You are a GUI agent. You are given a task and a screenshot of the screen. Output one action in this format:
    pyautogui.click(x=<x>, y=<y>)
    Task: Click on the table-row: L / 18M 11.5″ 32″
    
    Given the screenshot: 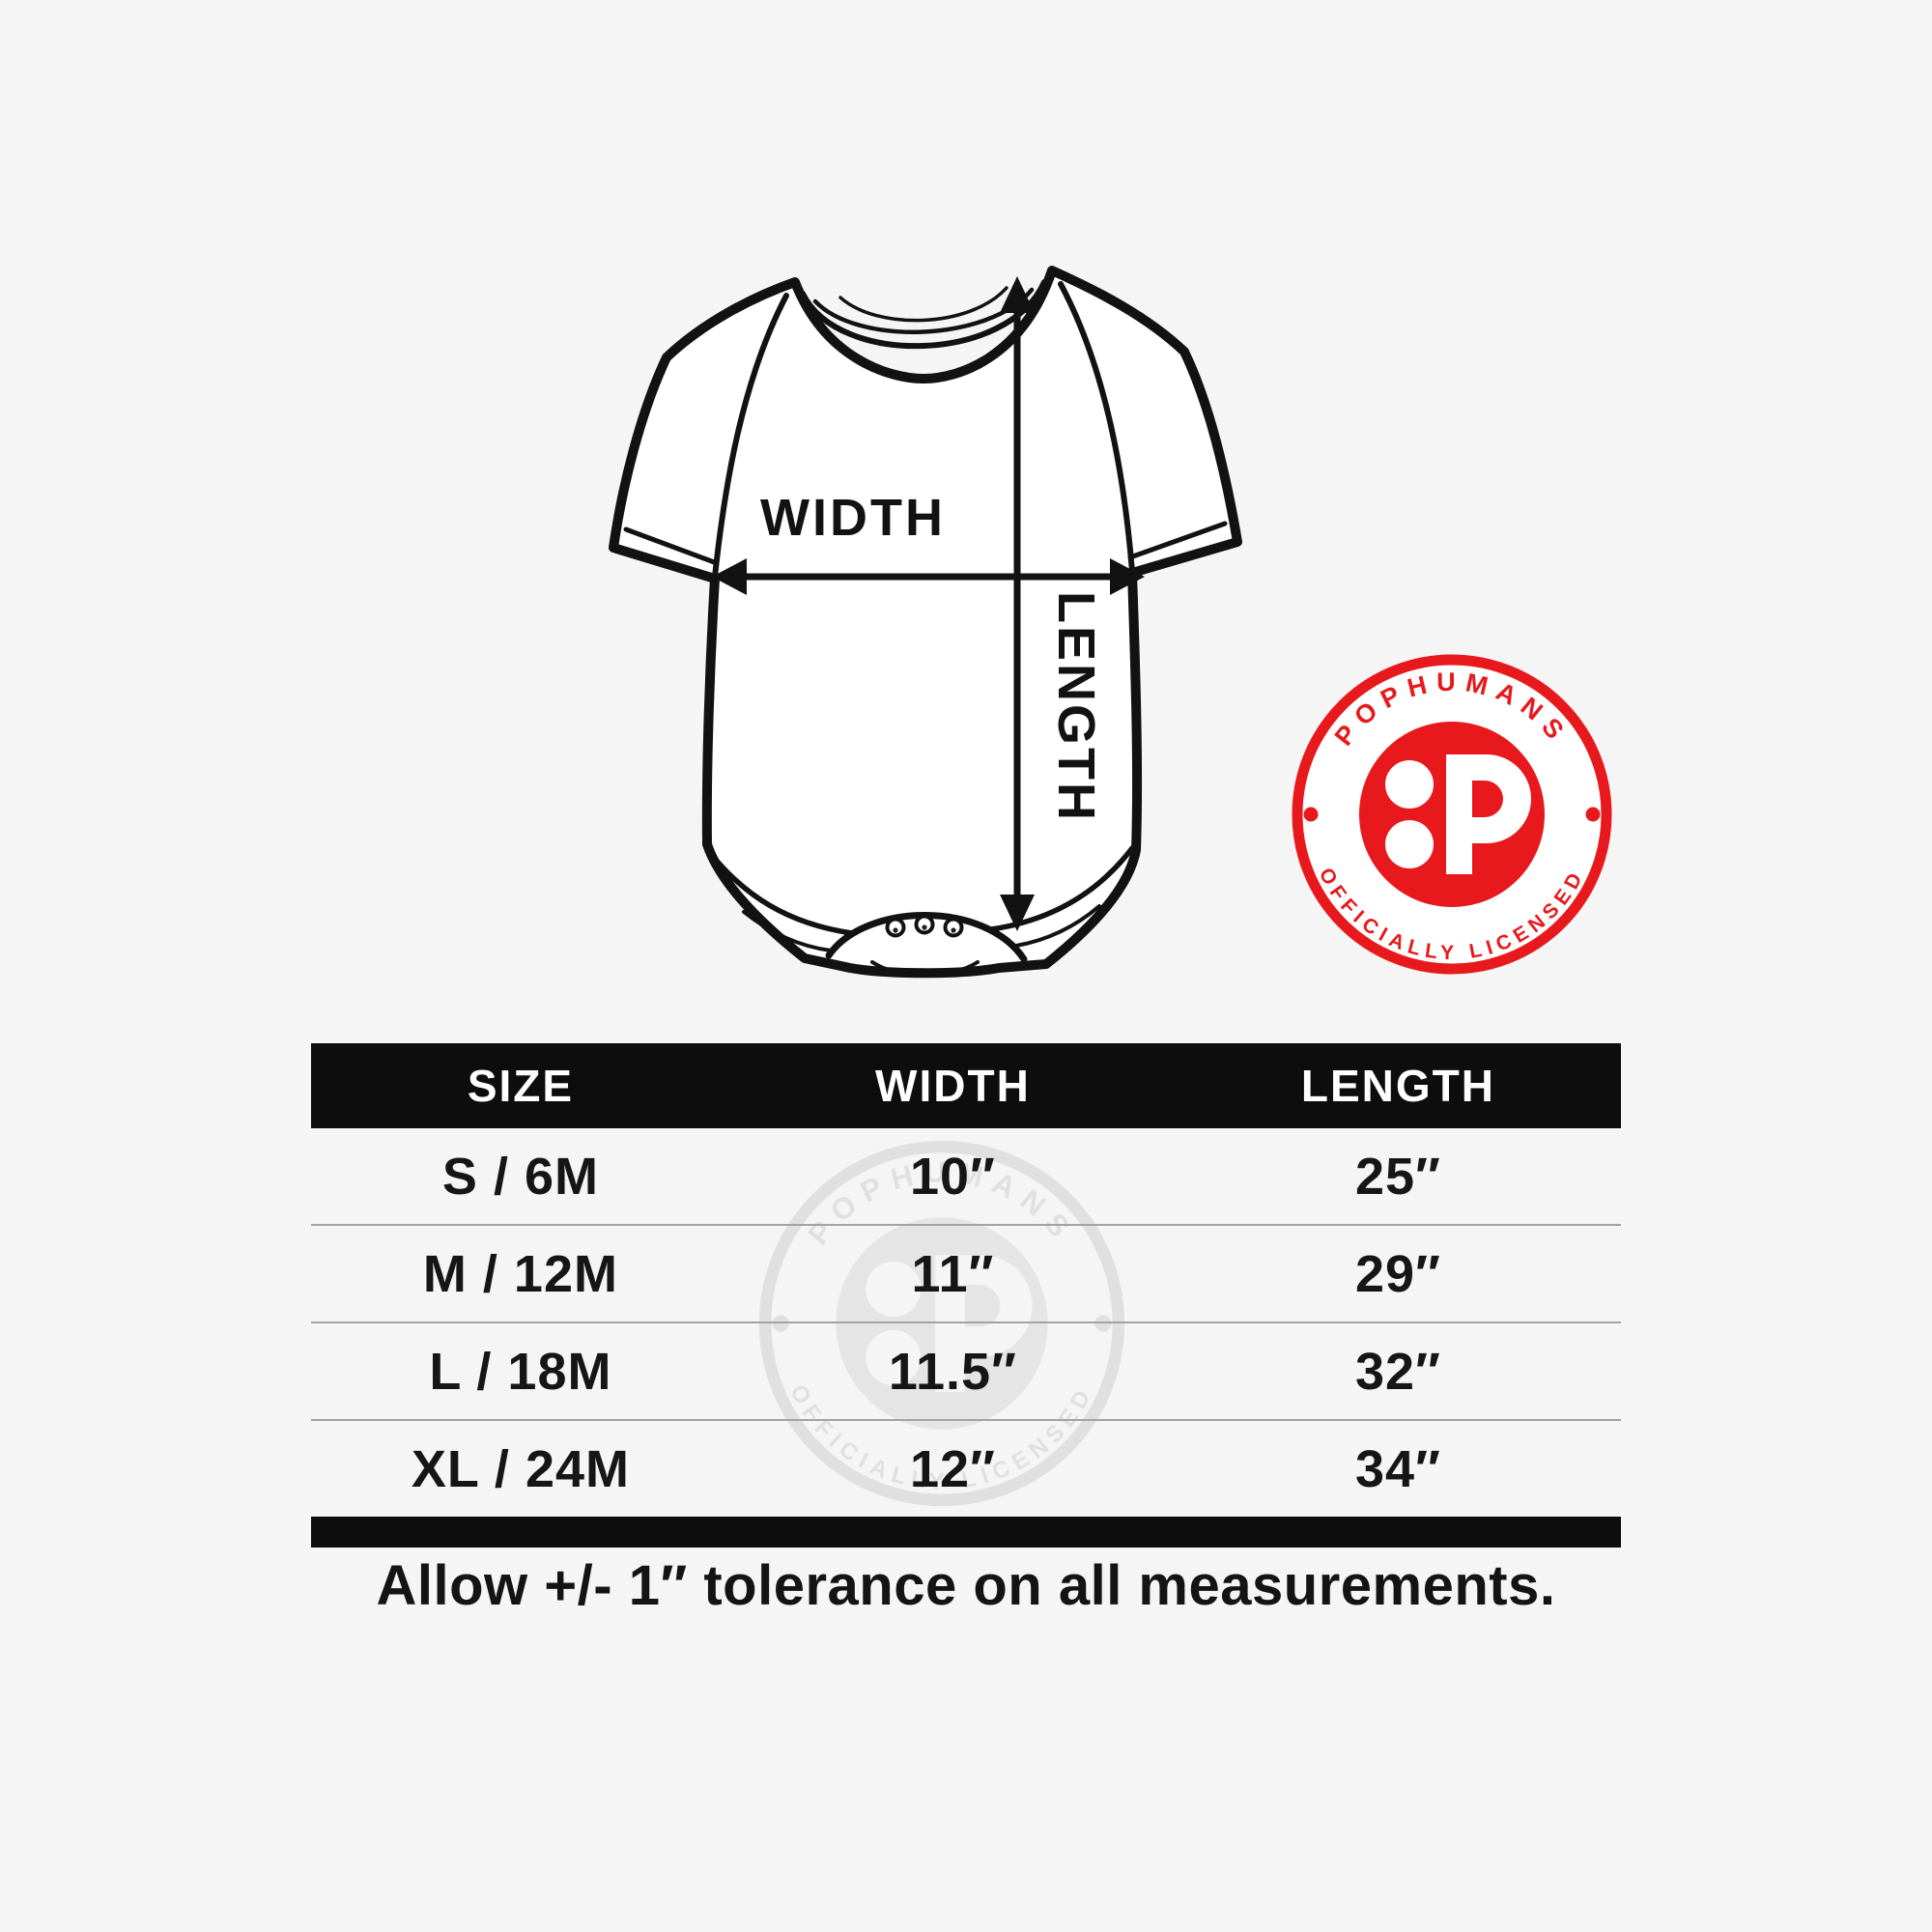 What is the action you would take?
    pyautogui.click(x=966, y=1370)
    